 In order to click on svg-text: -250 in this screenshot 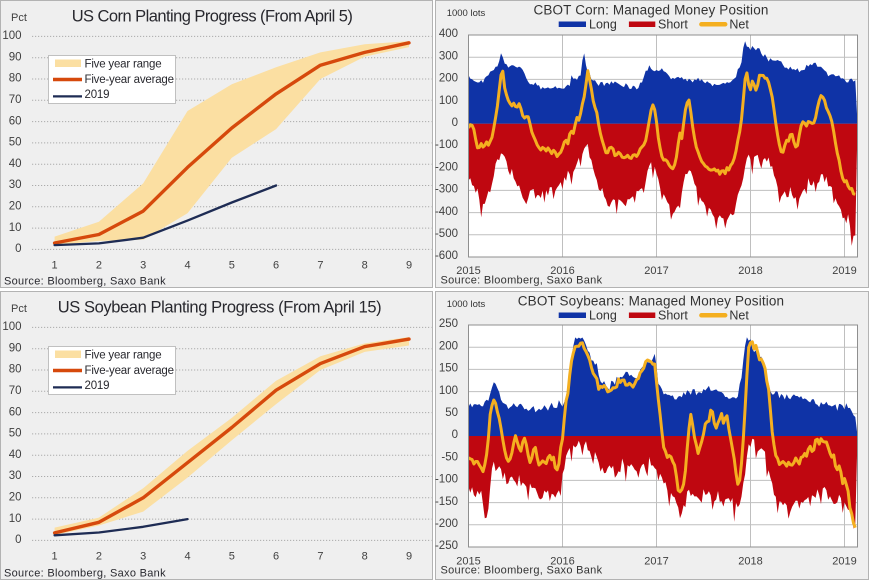, I will do `click(446, 546)`.